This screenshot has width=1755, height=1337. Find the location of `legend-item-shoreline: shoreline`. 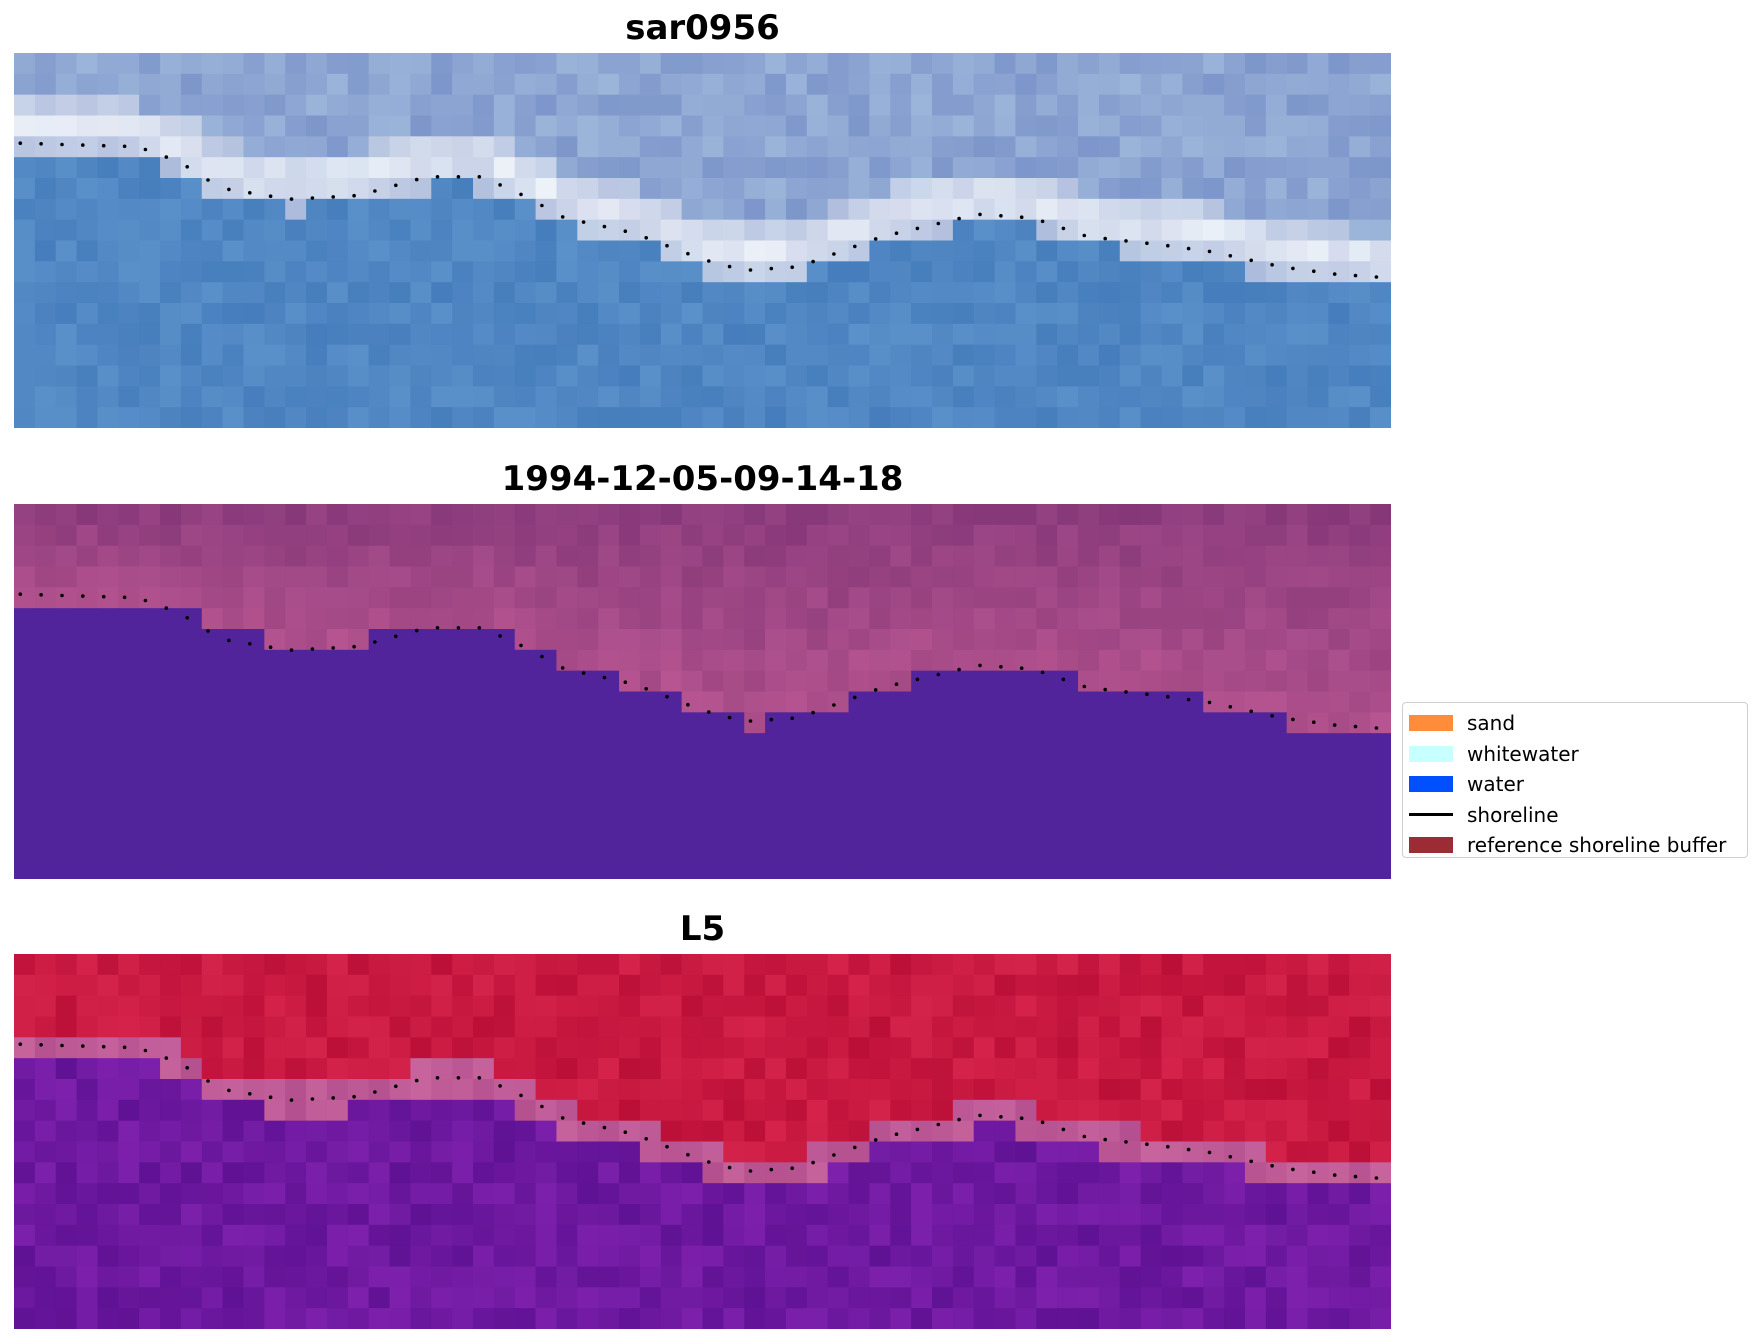

legend-item-shoreline: shoreline is located at coordinates (1578, 815).